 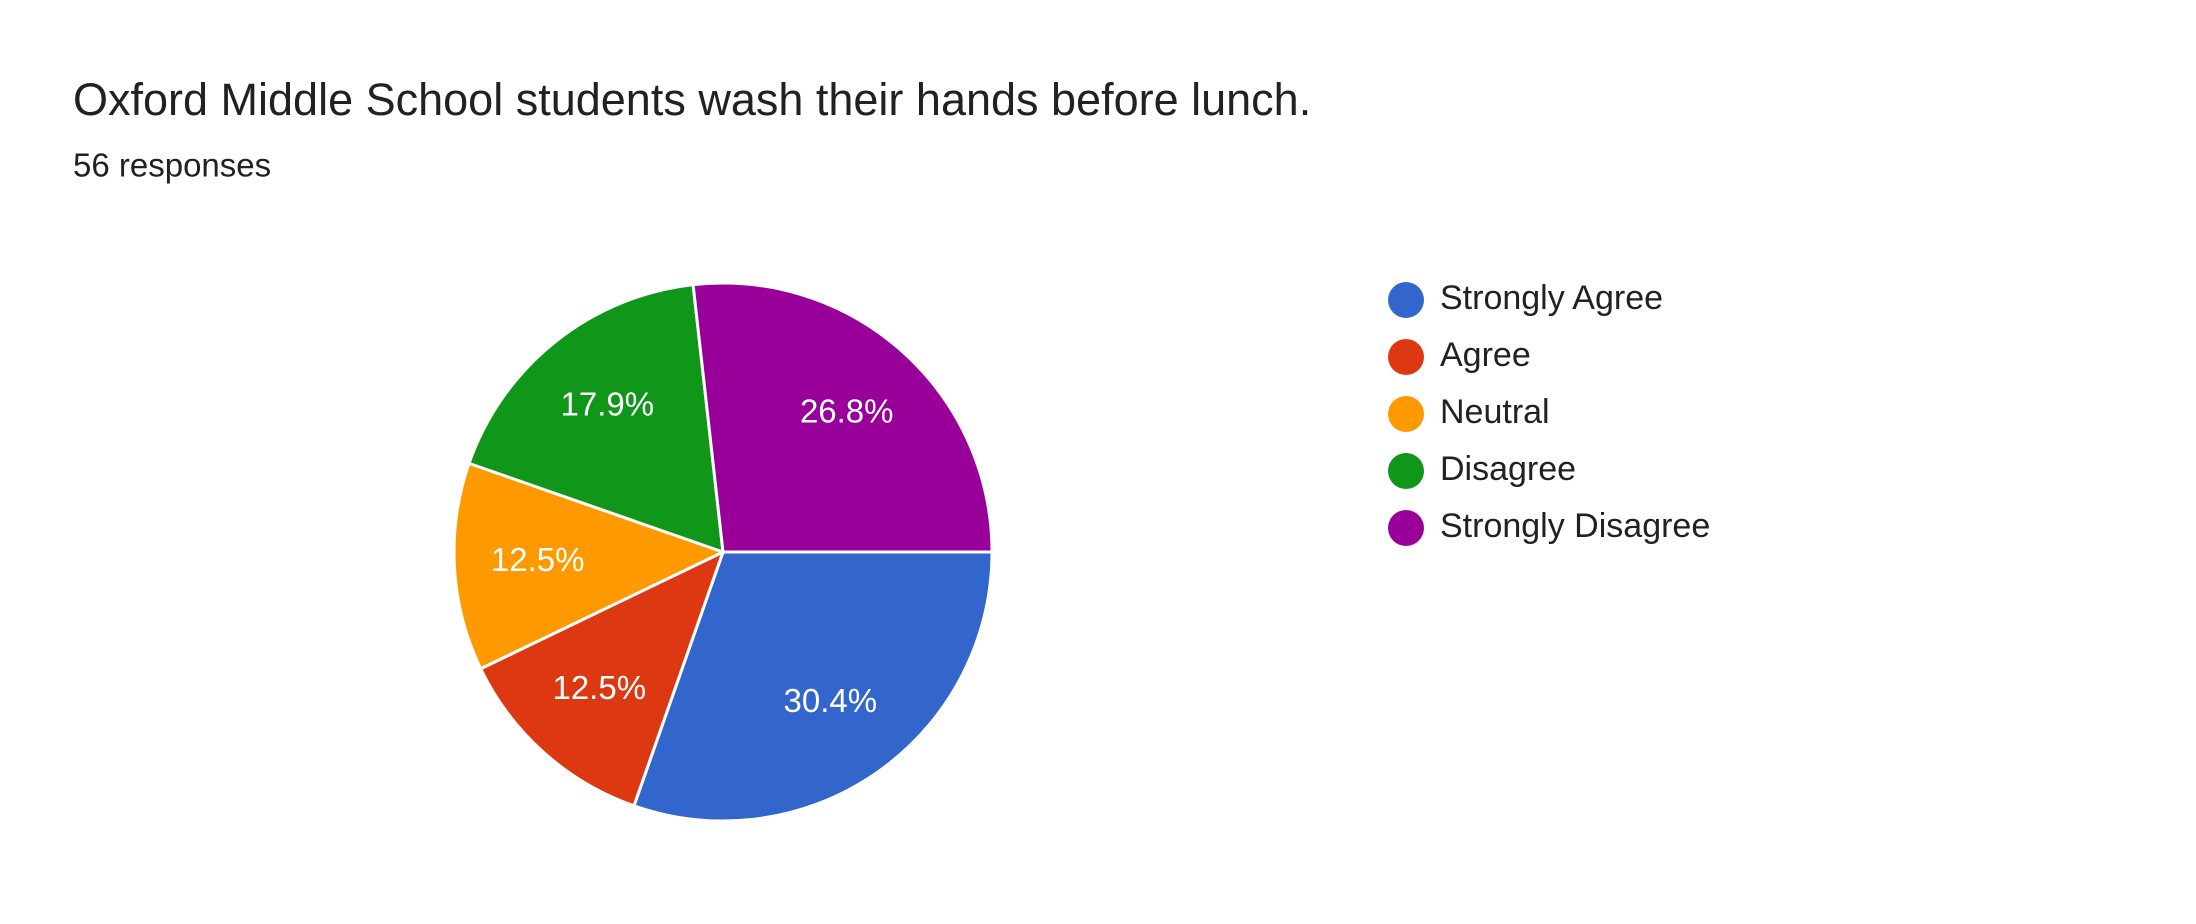 I want to click on legend-label: Agree, so click(x=1485, y=355).